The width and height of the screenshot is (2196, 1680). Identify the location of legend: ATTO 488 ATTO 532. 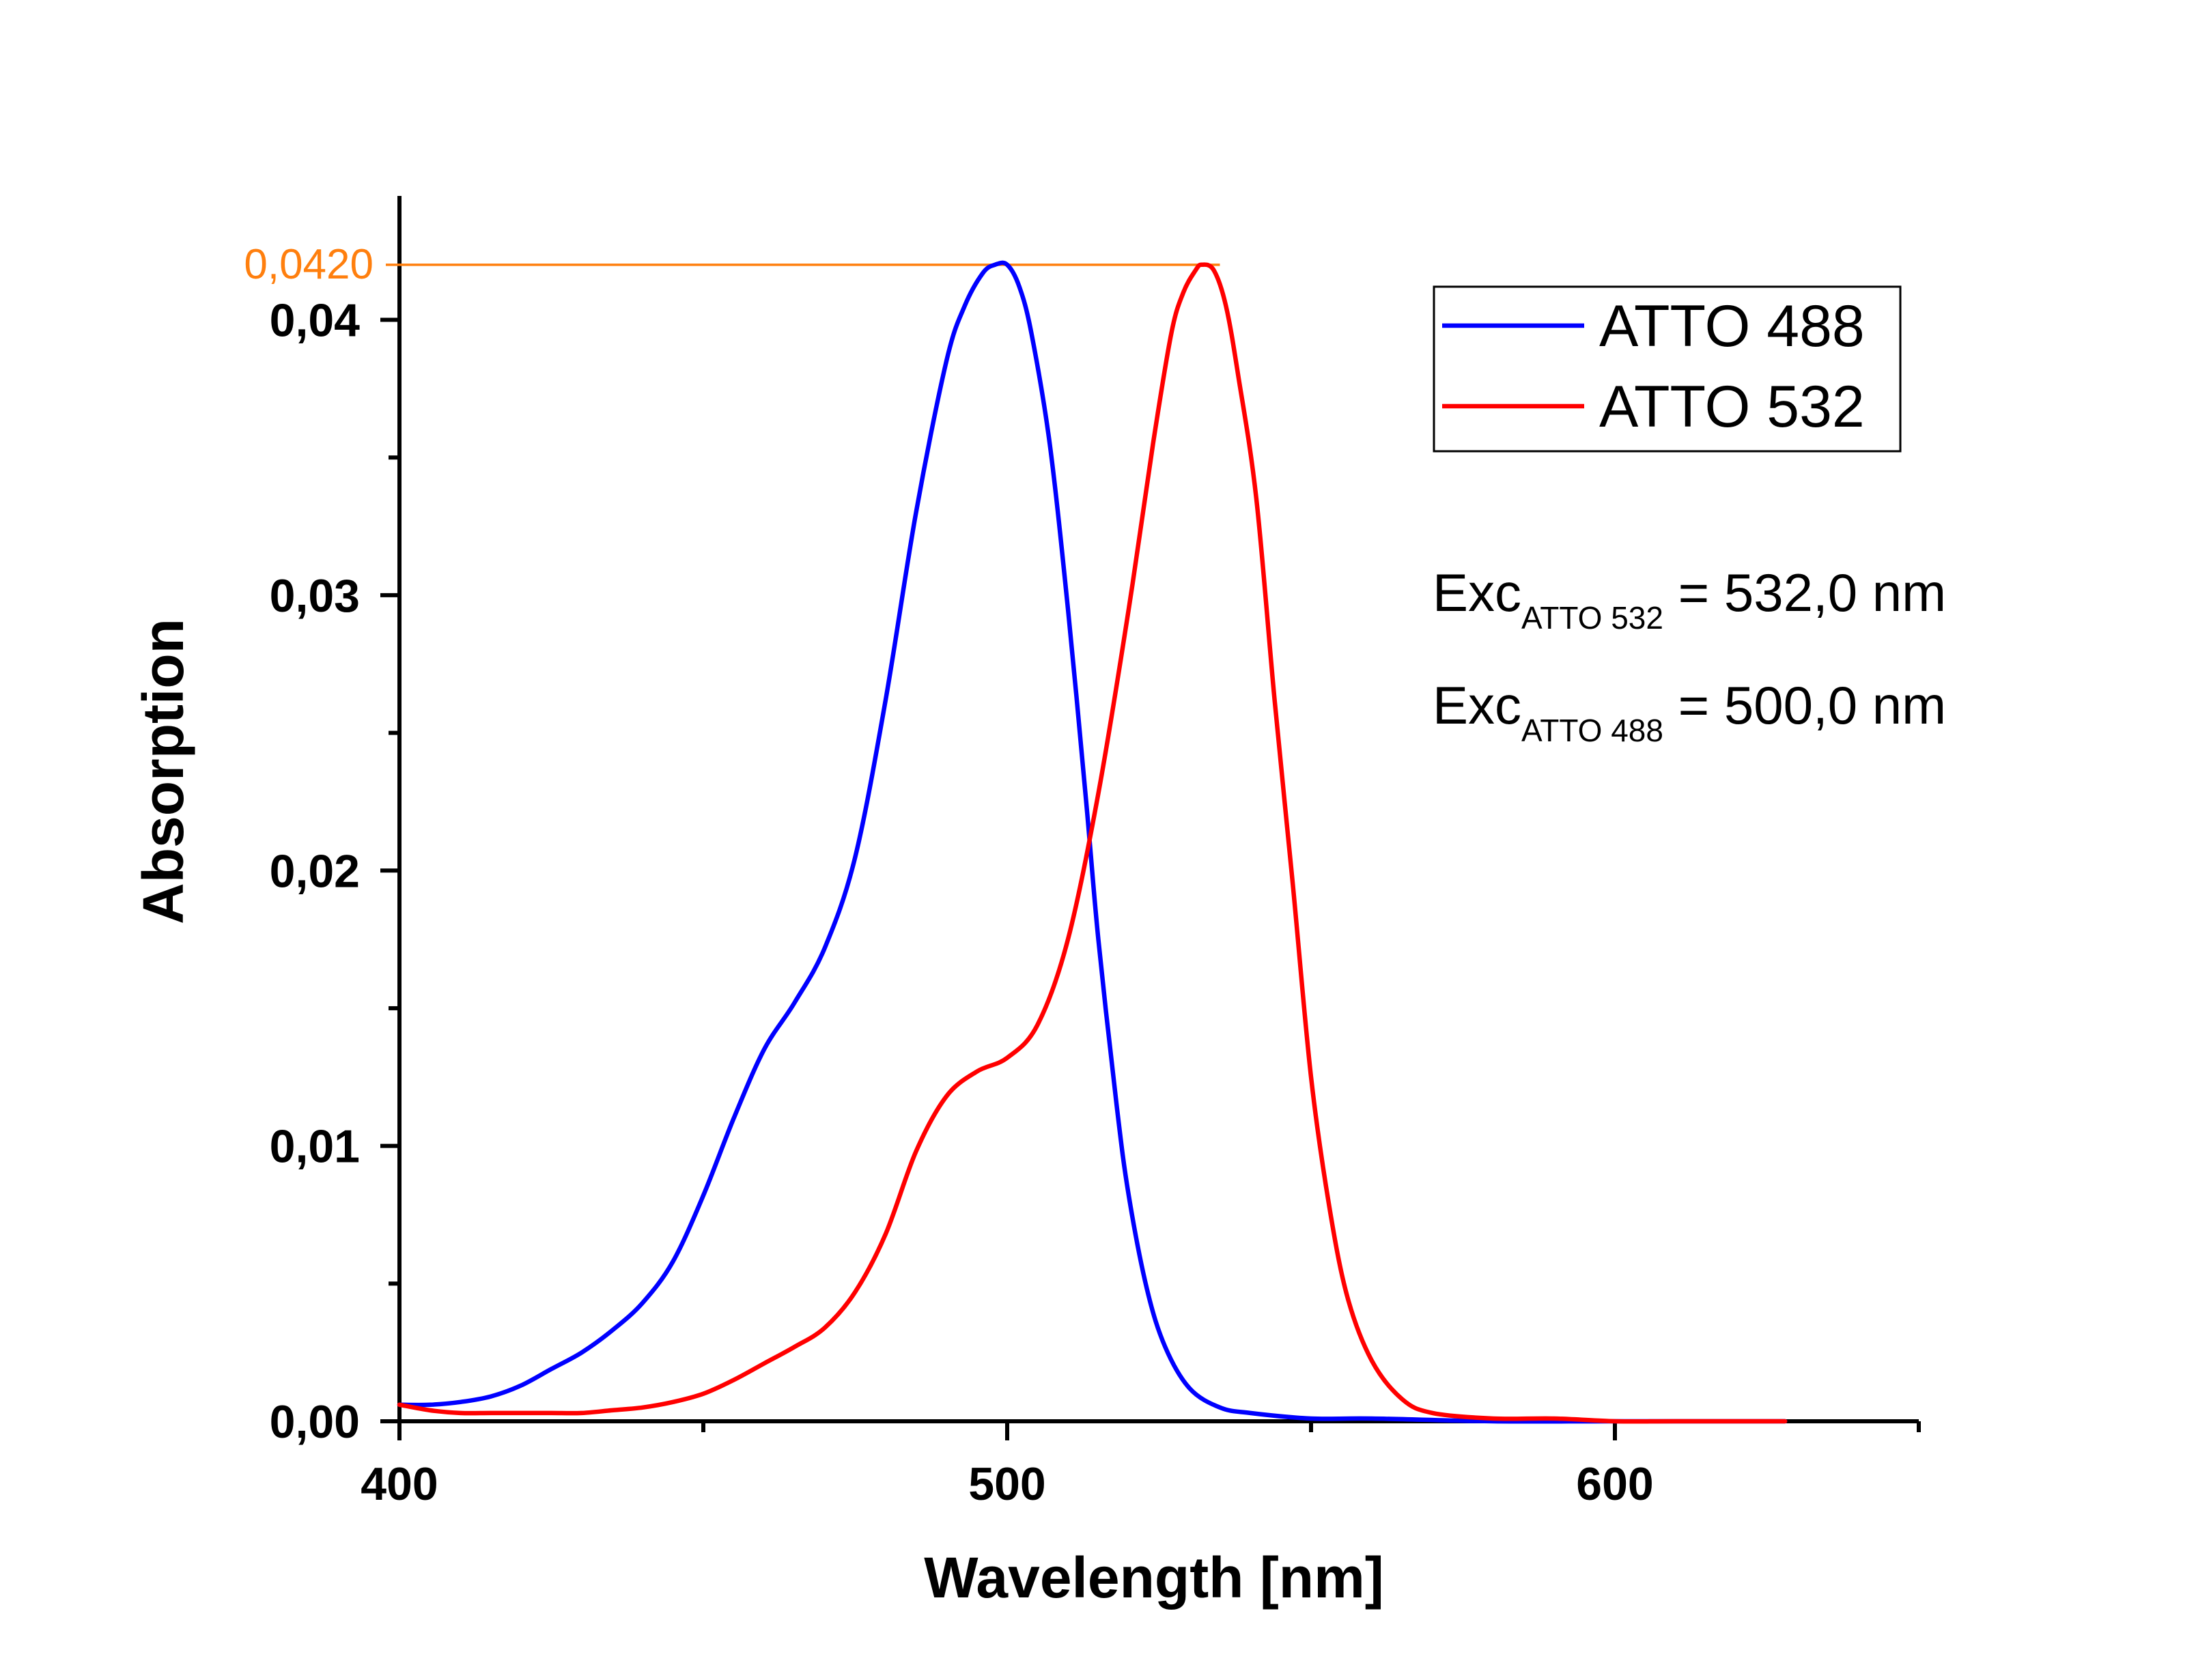
(1668, 369).